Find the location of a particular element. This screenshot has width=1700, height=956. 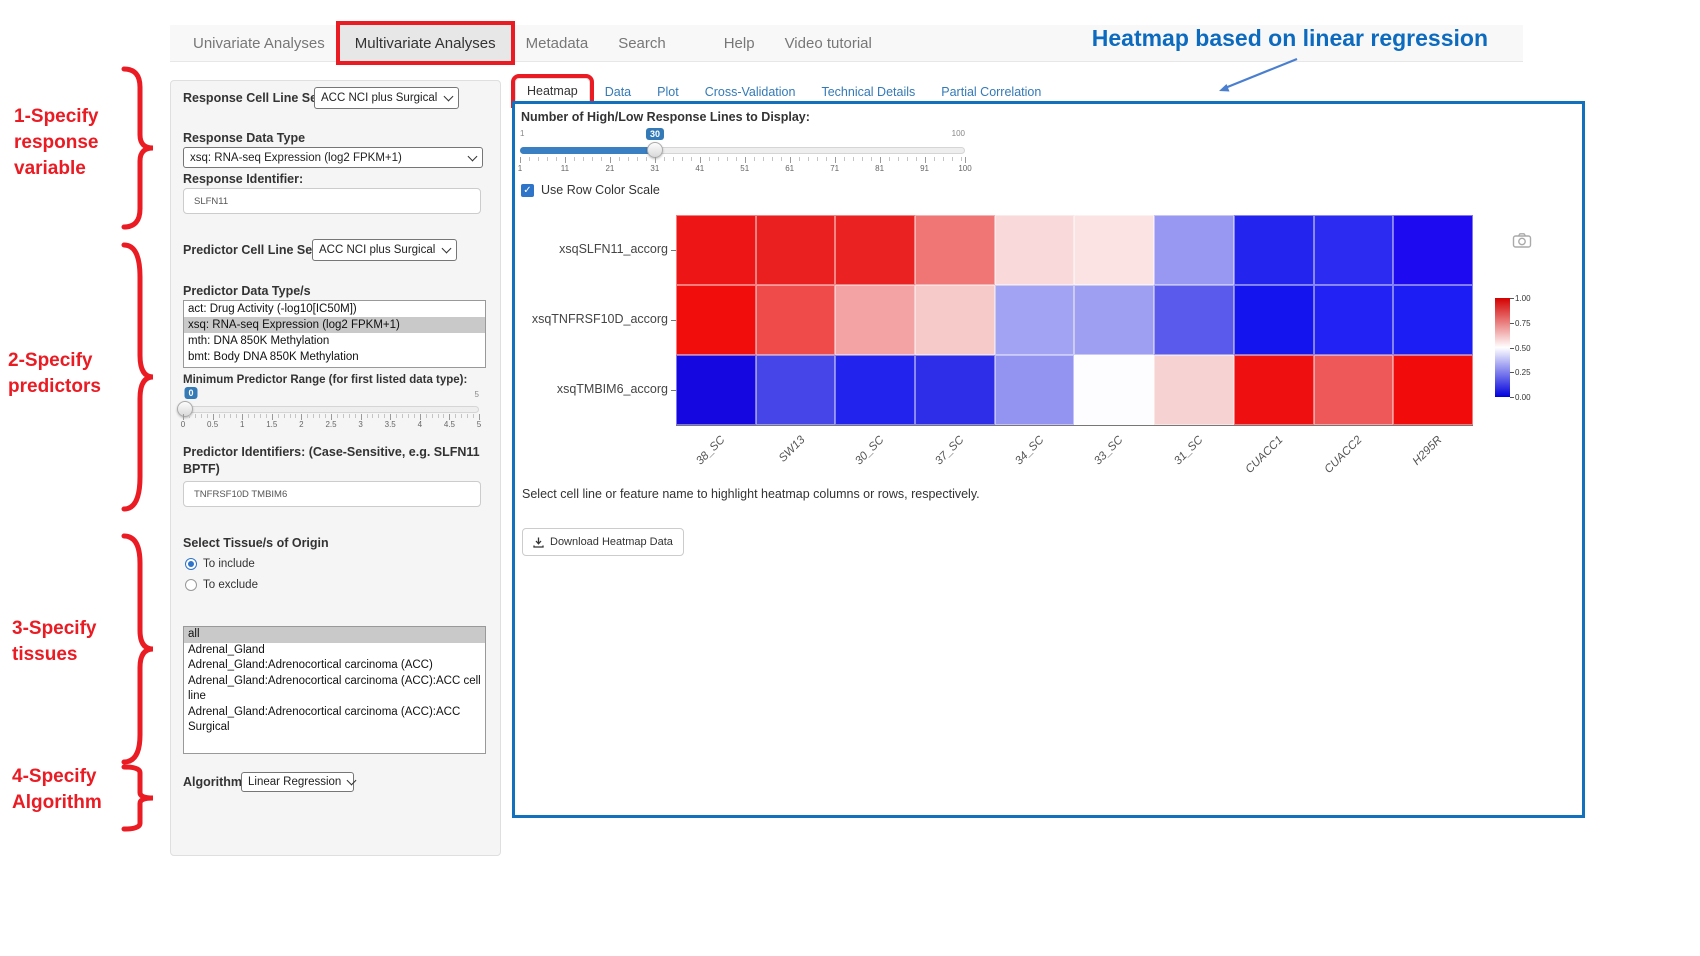

tab-cross-validation: Cross-Validation is located at coordinates (750, 92).